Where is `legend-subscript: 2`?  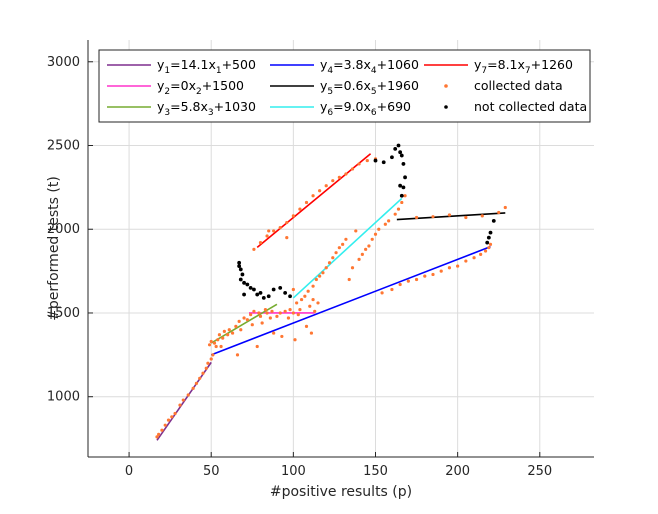 legend-subscript: 2 is located at coordinates (199, 92).